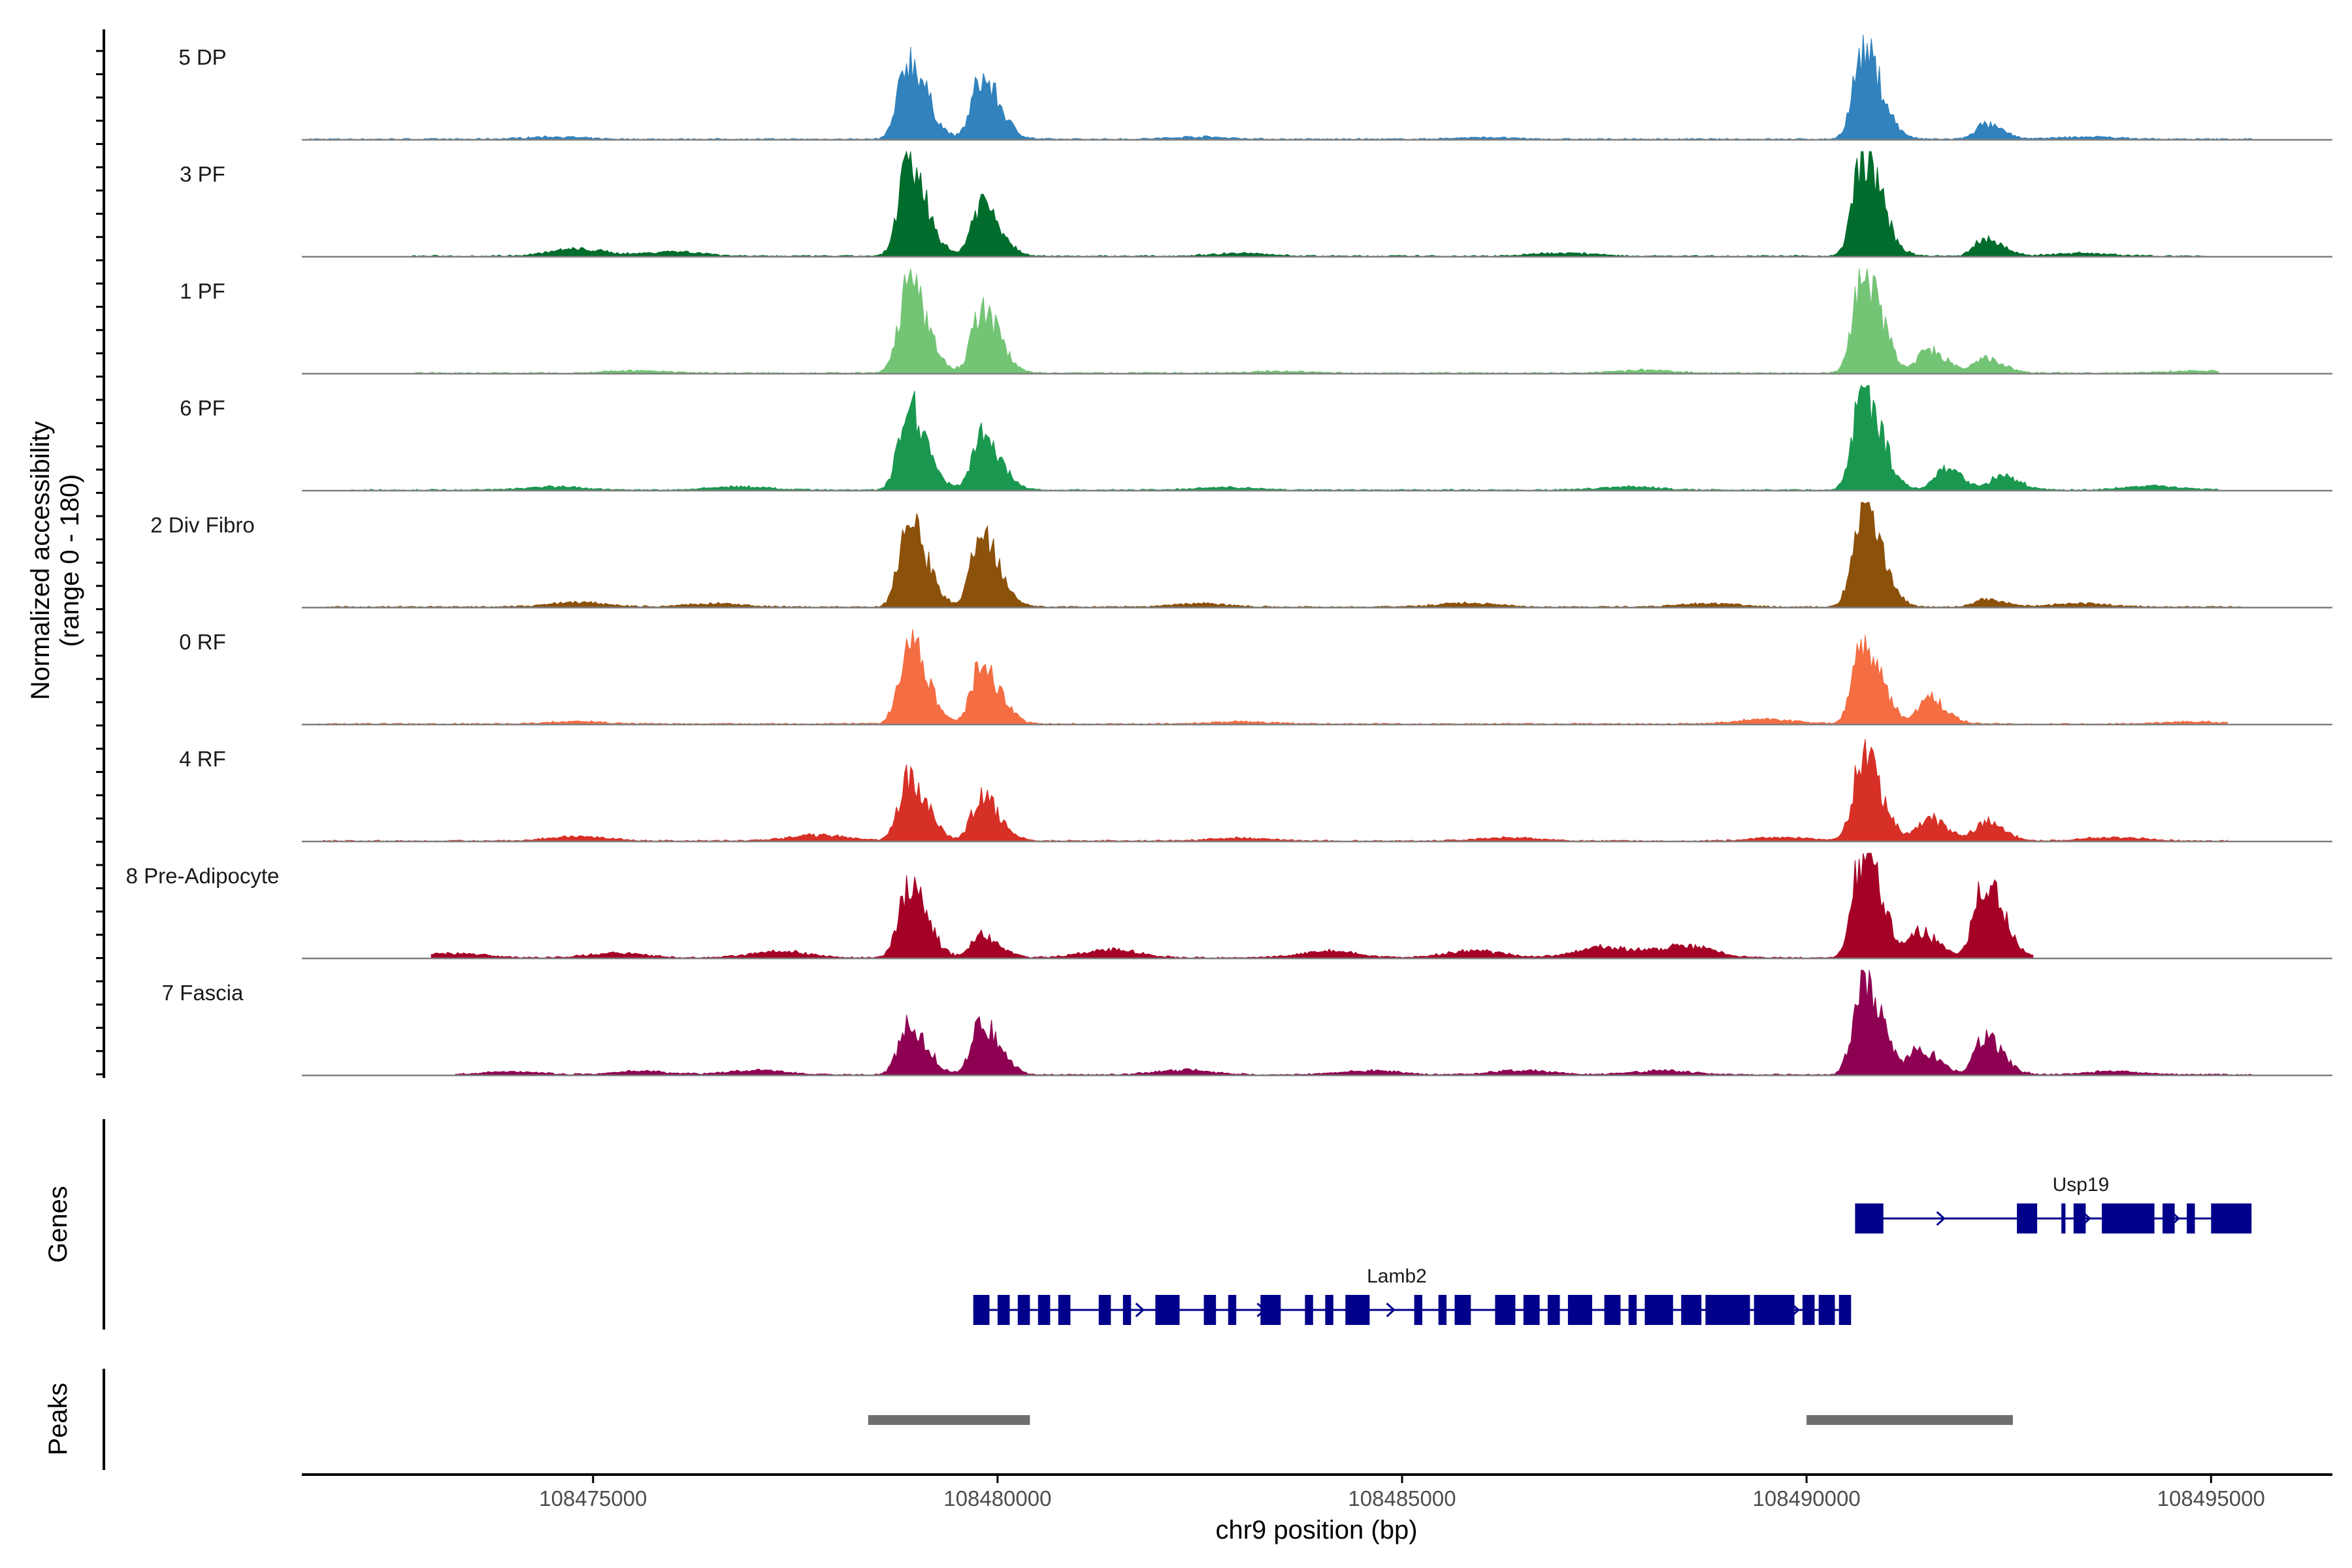 The width and height of the screenshot is (2352, 1568). What do you see at coordinates (40, 560) in the screenshot?
I see `y-axis-title-line1: Normalized accessibility` at bounding box center [40, 560].